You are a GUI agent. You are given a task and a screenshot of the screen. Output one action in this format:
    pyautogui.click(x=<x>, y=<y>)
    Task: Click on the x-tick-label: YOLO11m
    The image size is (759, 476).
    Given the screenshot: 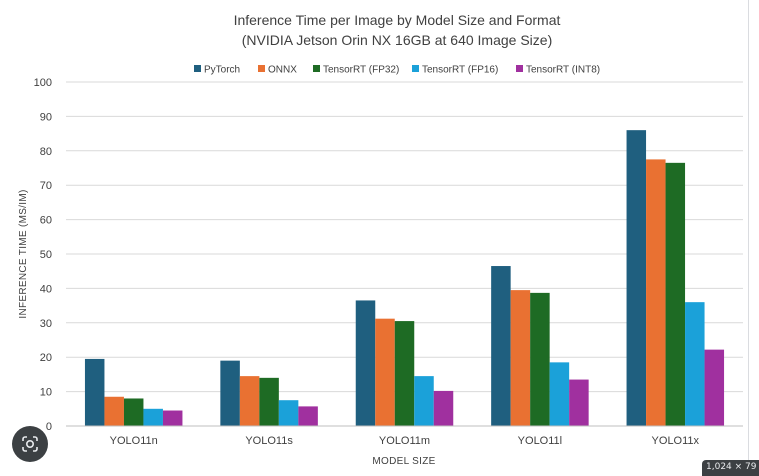 What is the action you would take?
    pyautogui.click(x=404, y=441)
    